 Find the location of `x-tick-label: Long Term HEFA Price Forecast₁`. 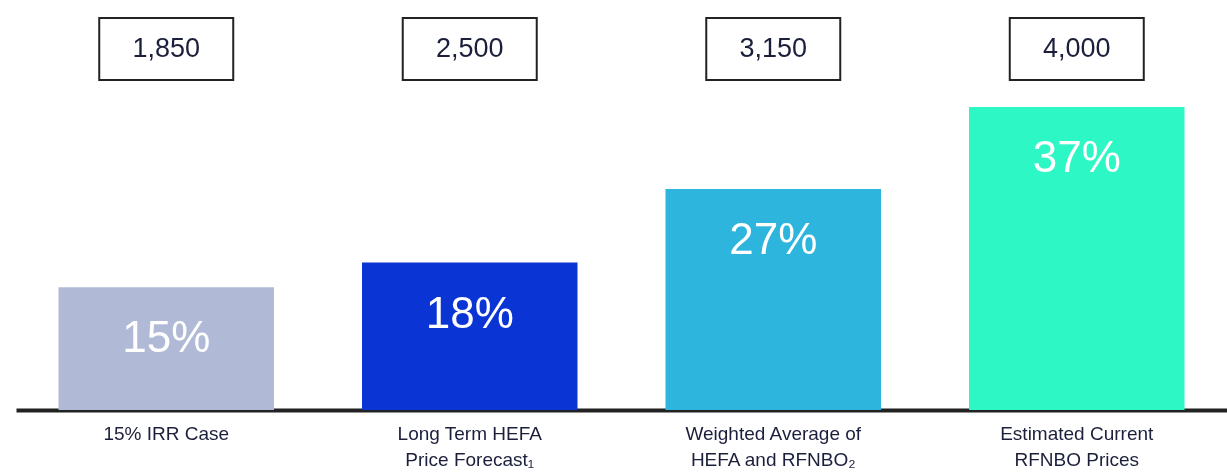

x-tick-label: Long Term HEFA Price Forecast₁ is located at coordinates (470, 446).